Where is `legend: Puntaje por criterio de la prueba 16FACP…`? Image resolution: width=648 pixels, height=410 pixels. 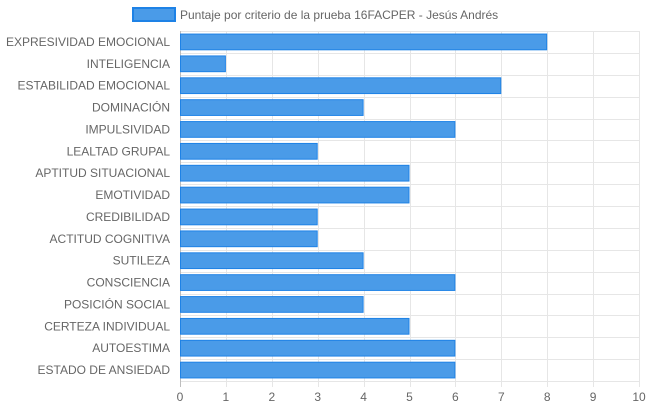
legend: Puntaje por criterio de la prueba 16FACP… is located at coordinates (315, 14).